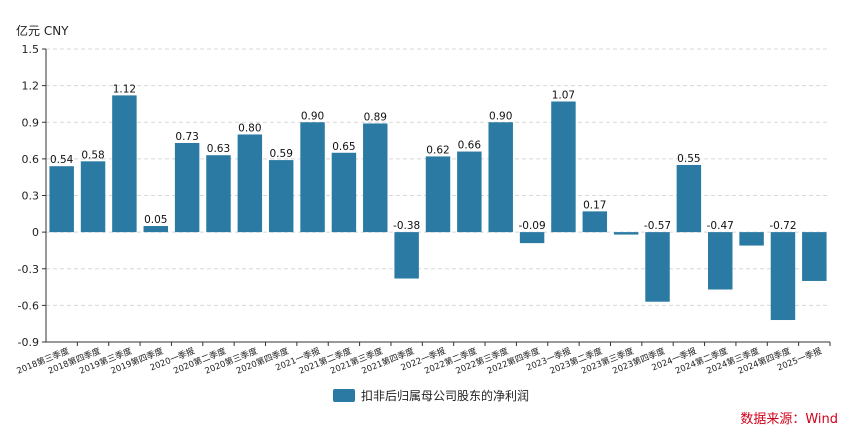  Describe the element at coordinates (437, 150) in the screenshot. I see `data-label: 0.62` at that location.